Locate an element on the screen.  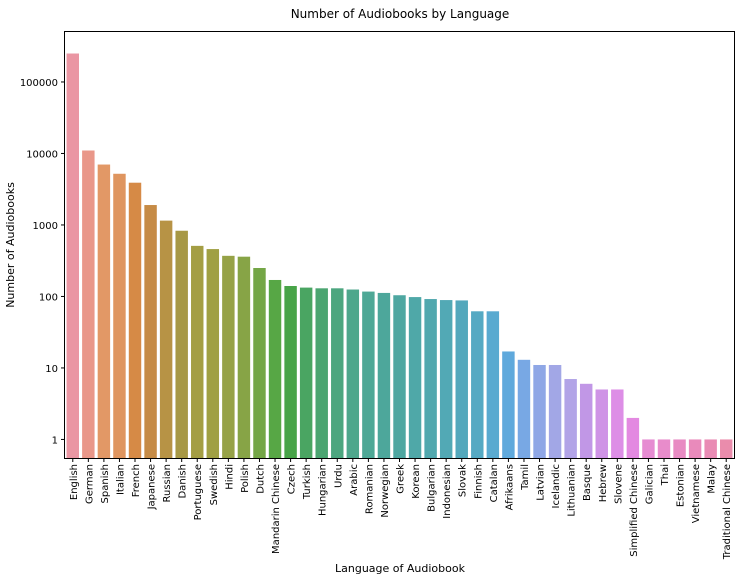
x-tick-label: Mandarin Chinese is located at coordinates (276, 509).